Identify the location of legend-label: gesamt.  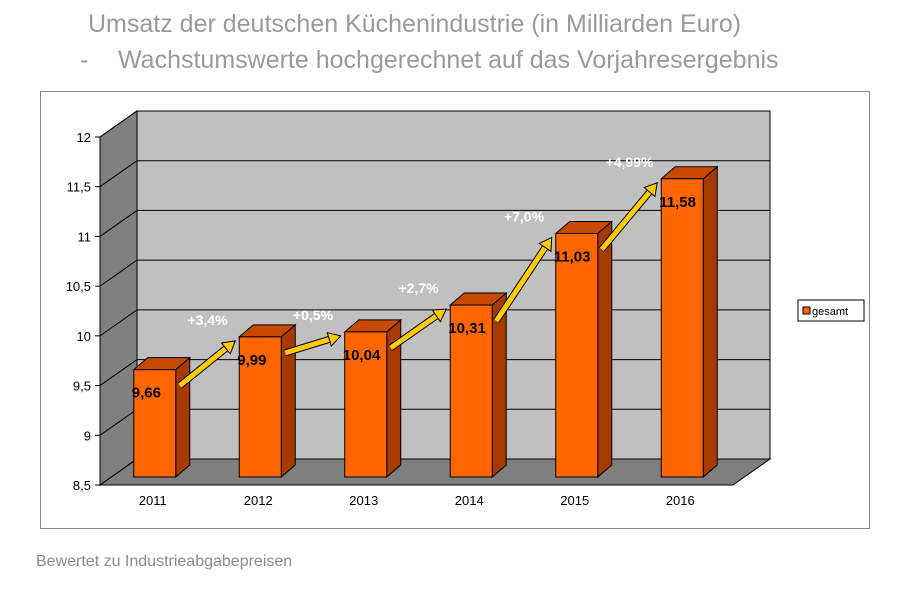
(830, 312).